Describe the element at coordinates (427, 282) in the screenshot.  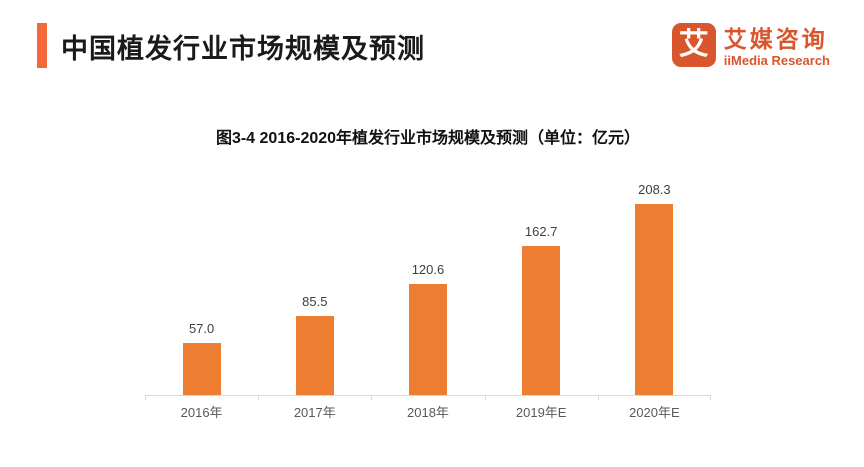
I see `bar-group: 120.6` at that location.